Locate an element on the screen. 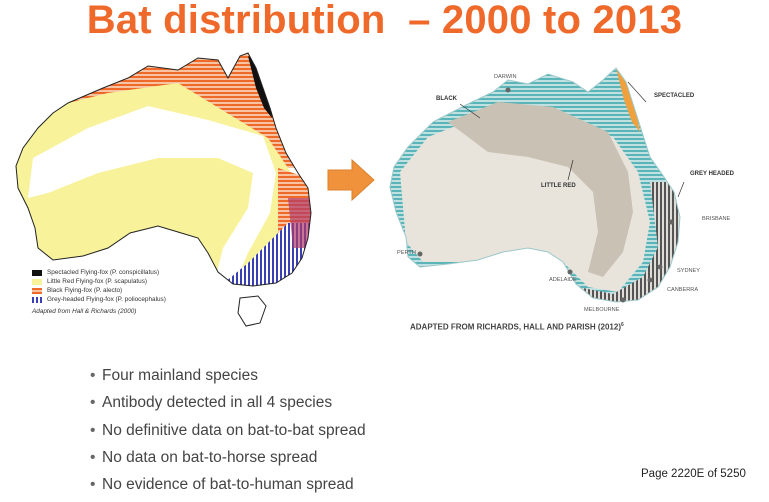 Image resolution: width=769 pixels, height=502 pixels. slide-title: Bat distribution – 2000 to 2013 is located at coordinates (384, 21).